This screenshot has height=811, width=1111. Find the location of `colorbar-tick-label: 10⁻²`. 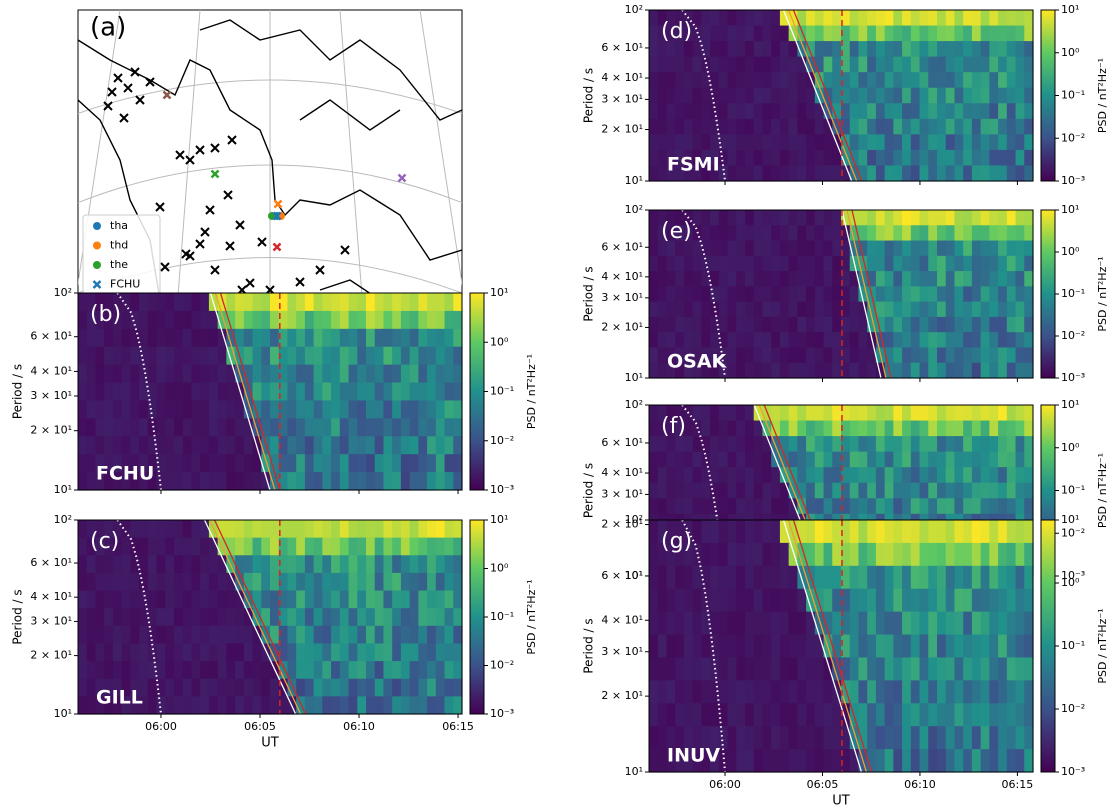

colorbar-tick-label: 10⁻² is located at coordinates (1073, 708).